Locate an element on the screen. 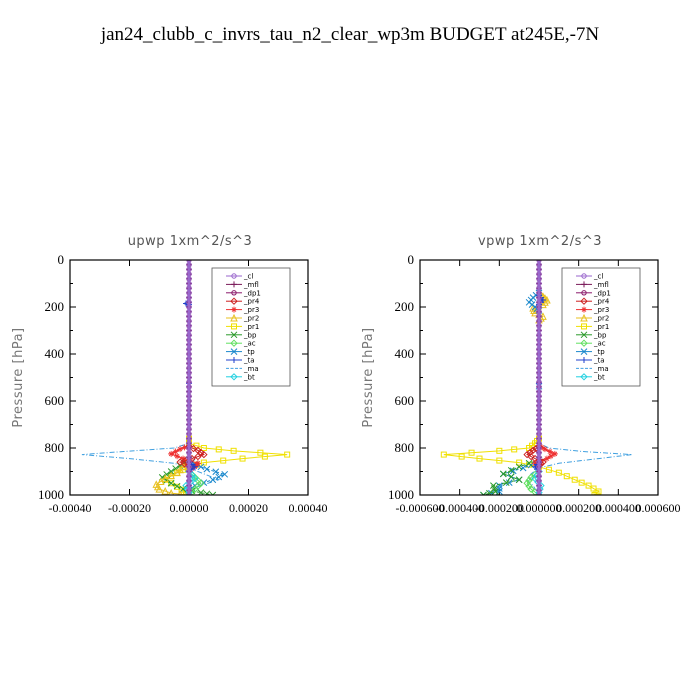 This screenshot has height=700, width=700. legend-marker-cl is located at coordinates (234, 276).